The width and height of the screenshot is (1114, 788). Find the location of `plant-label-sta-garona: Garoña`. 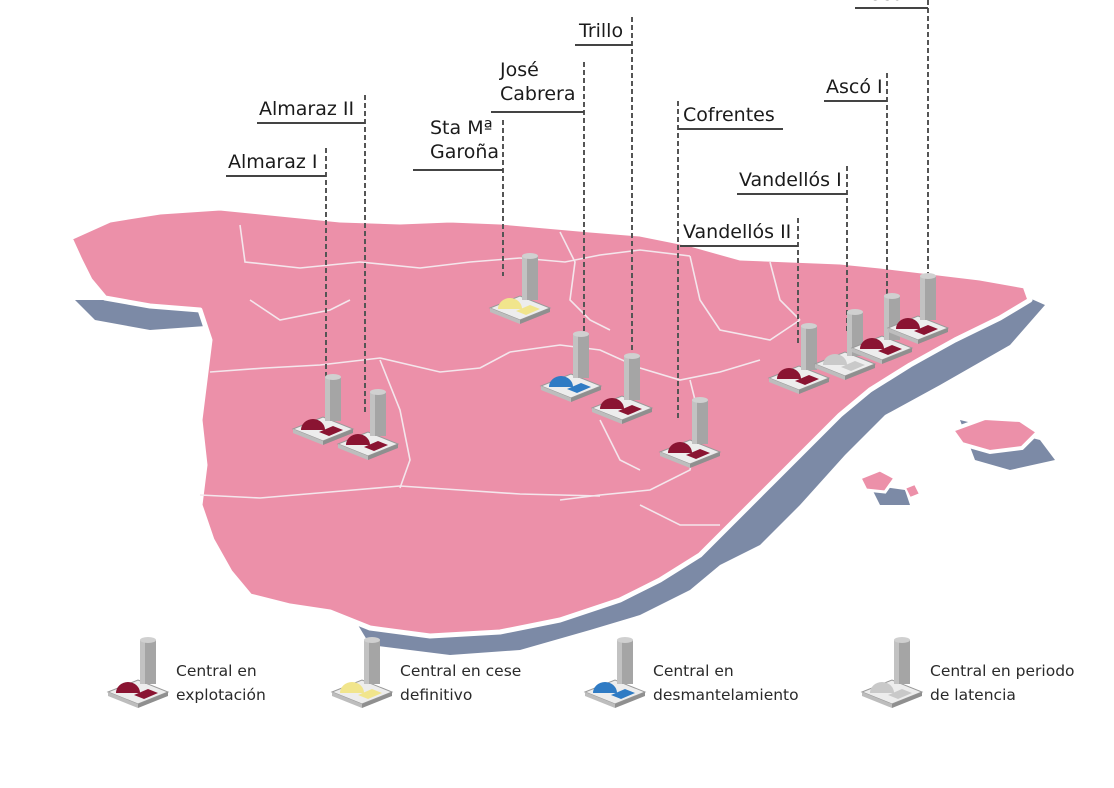

plant-label-sta-garona: Garoña is located at coordinates (464, 152).